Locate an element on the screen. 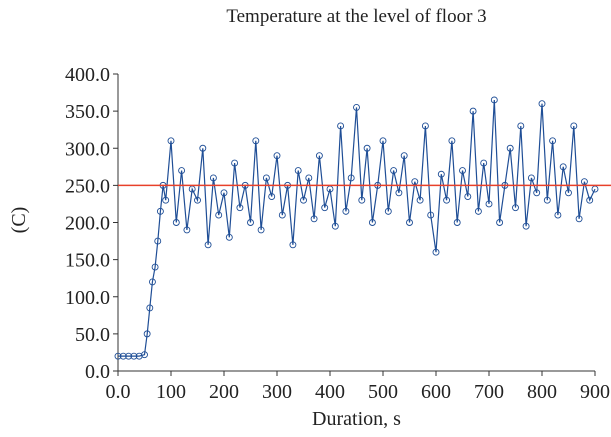 The height and width of the screenshot is (437, 611). x-tick-label: 0.0 is located at coordinates (118, 392).